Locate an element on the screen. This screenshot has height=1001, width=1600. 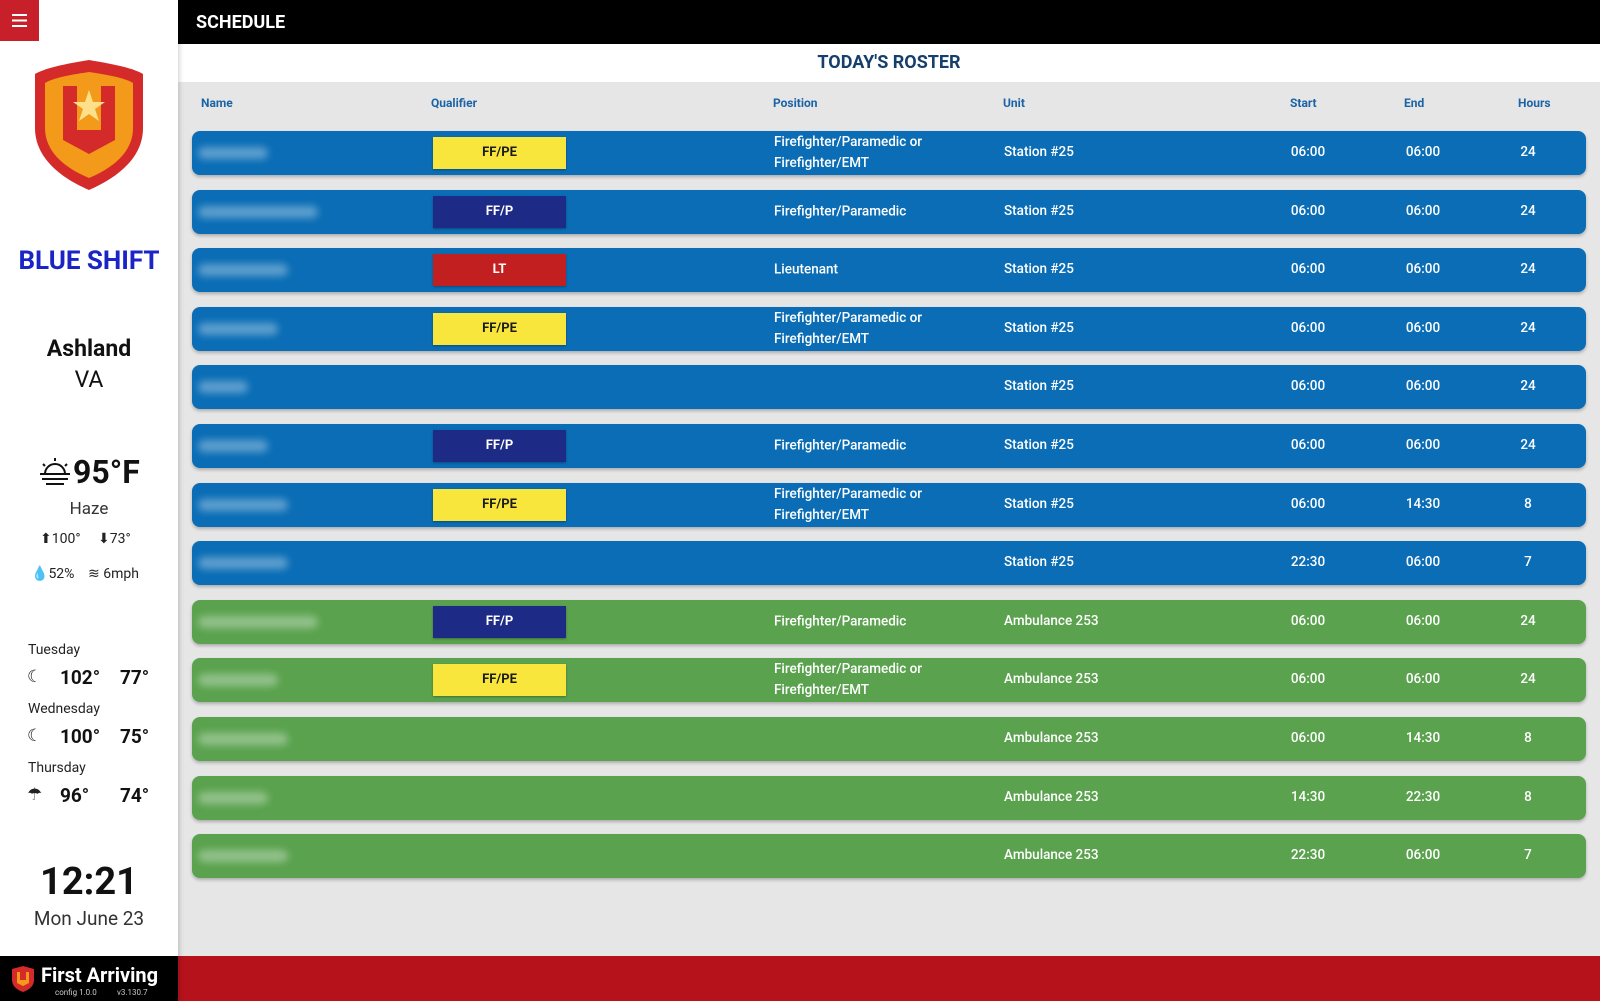
column-header: Unit is located at coordinates (1014, 103).